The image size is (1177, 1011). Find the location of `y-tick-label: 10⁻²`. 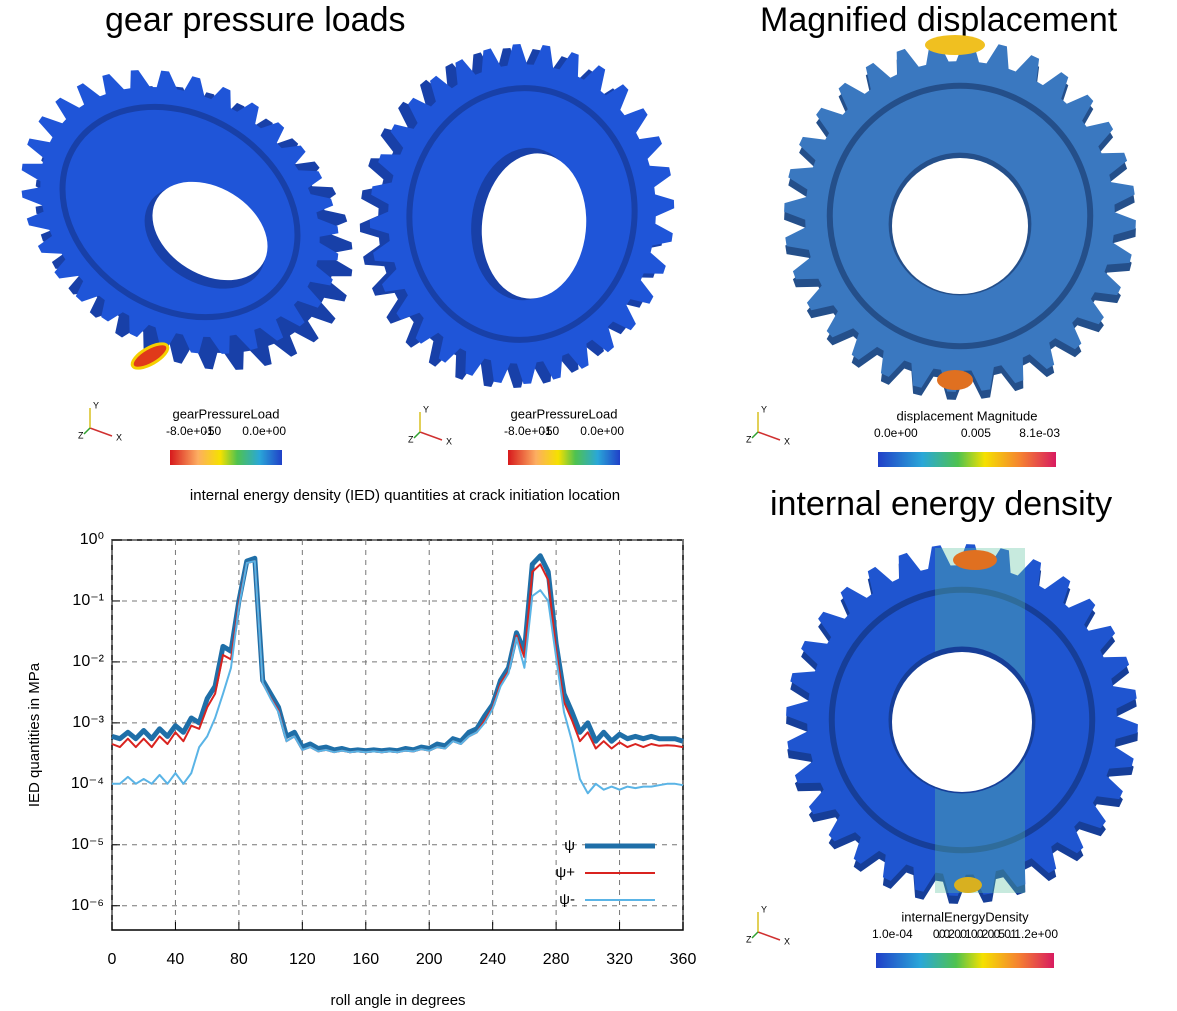

y-tick-label: 10⁻² is located at coordinates (88, 661).